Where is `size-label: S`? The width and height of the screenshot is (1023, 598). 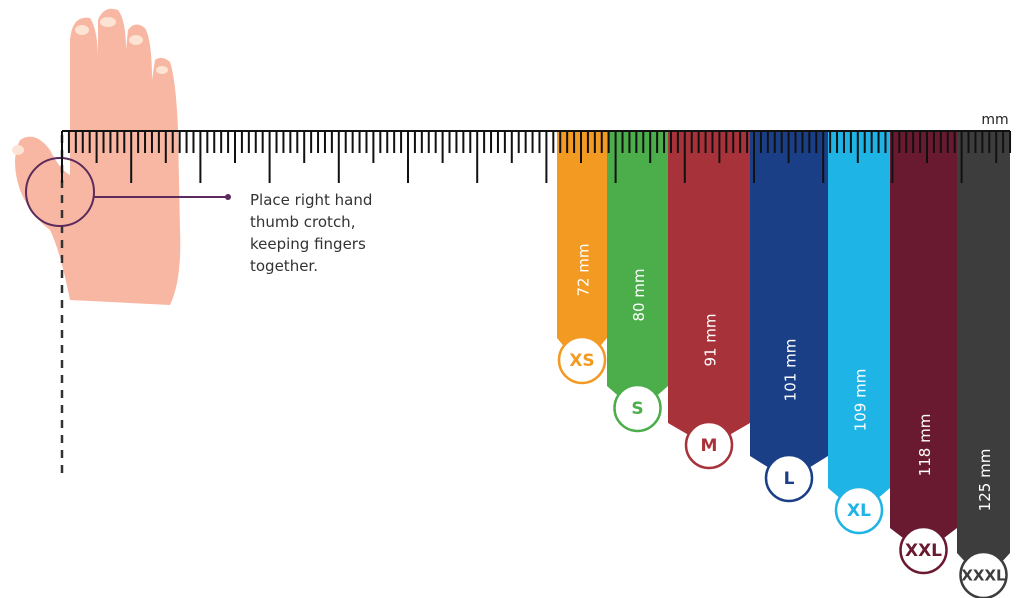 size-label: S is located at coordinates (637, 409).